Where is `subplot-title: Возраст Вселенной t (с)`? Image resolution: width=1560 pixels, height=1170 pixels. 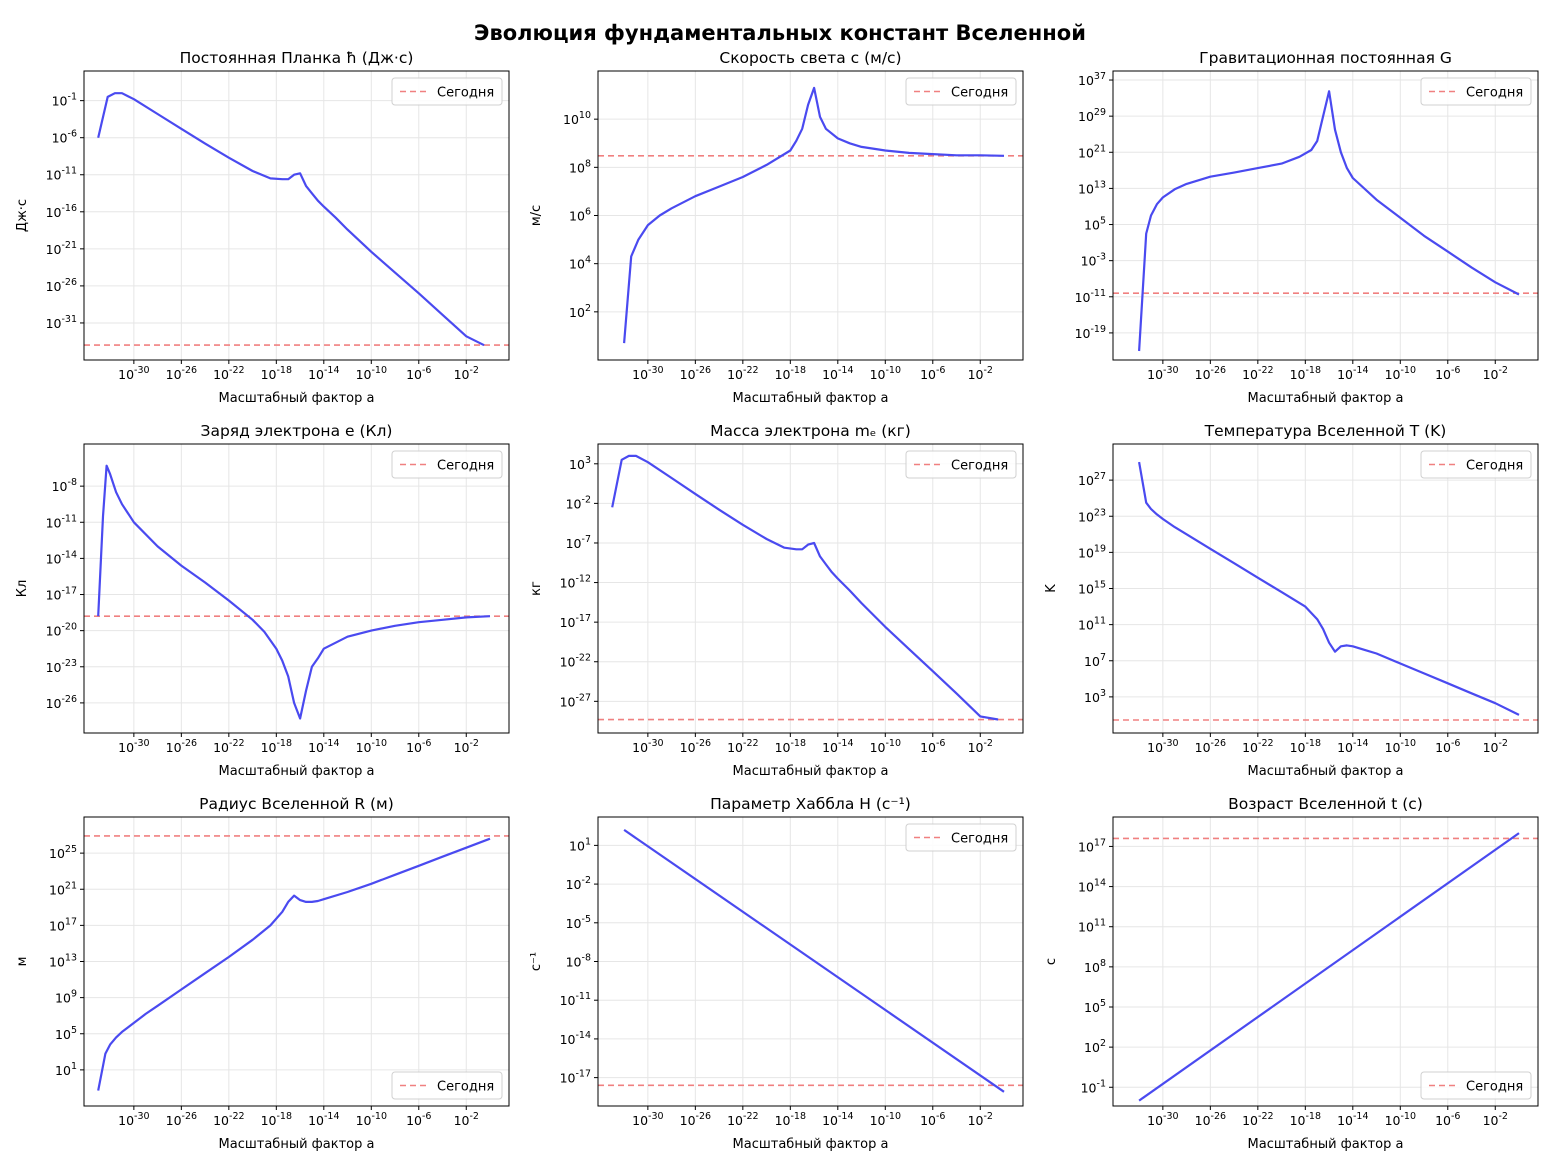
subplot-title: Возраст Вселенной t (с) is located at coordinates (1325, 804).